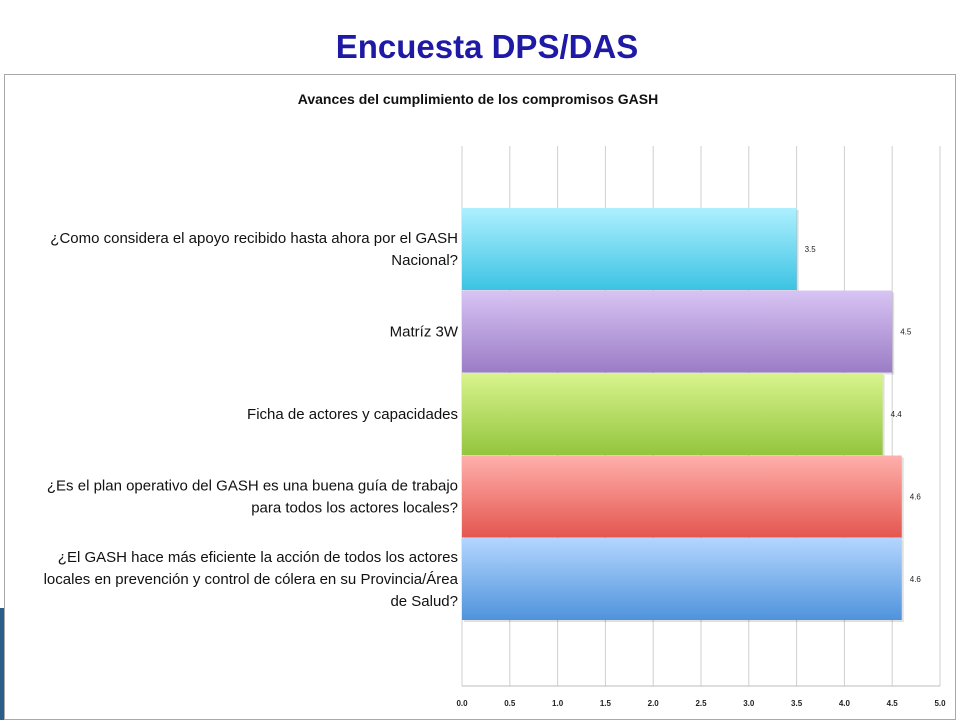 The image size is (960, 720). I want to click on category-label-line: Ficha de actores y capacidades, so click(352, 414).